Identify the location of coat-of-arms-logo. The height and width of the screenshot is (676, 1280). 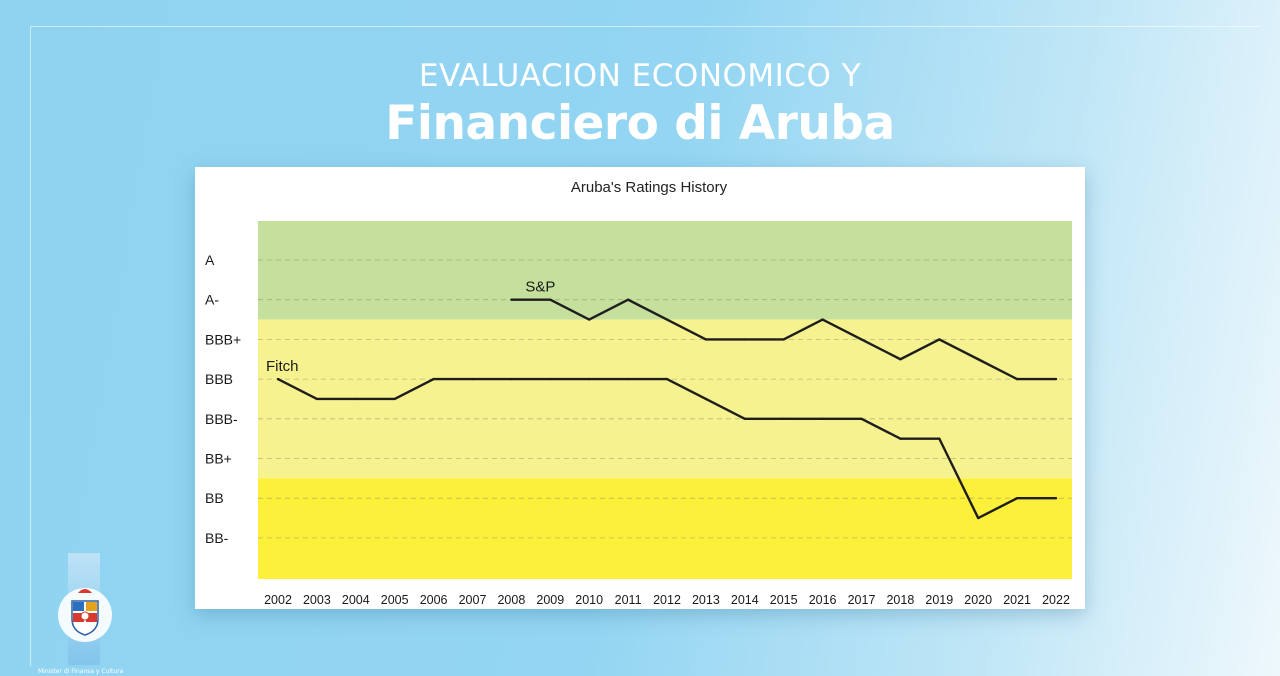
(85, 610).